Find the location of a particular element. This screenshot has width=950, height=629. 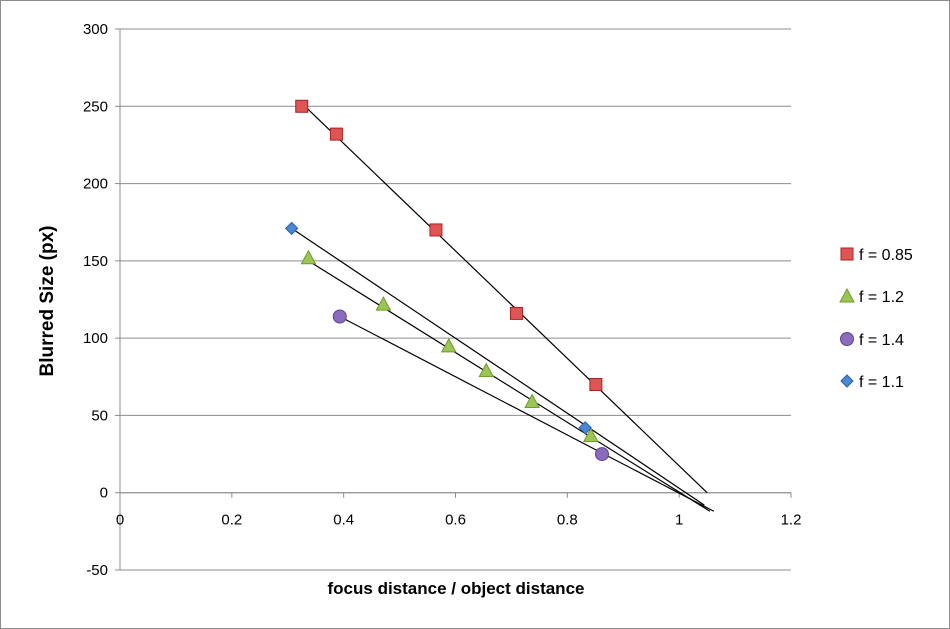

x-tick-label: 0.6 is located at coordinates (455, 520).